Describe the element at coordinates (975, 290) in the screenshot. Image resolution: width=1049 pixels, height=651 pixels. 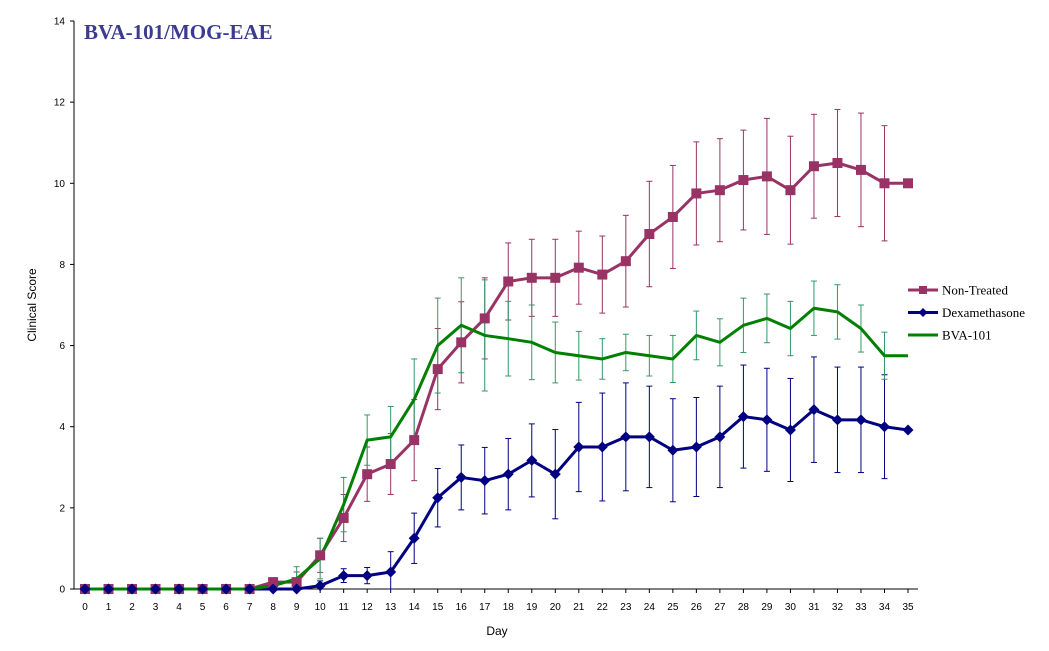
I see `legend-label: Non-Treated` at that location.